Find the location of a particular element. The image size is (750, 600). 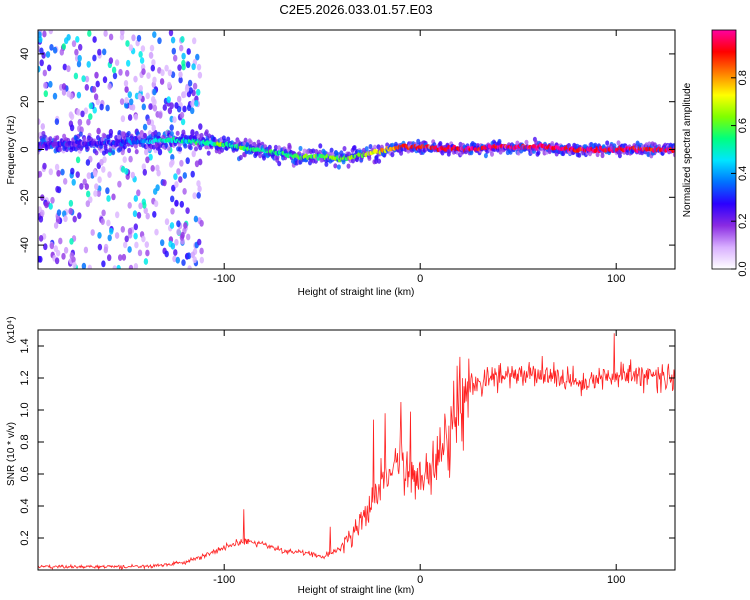

y-tick-label: 20 is located at coordinates (25, 102).